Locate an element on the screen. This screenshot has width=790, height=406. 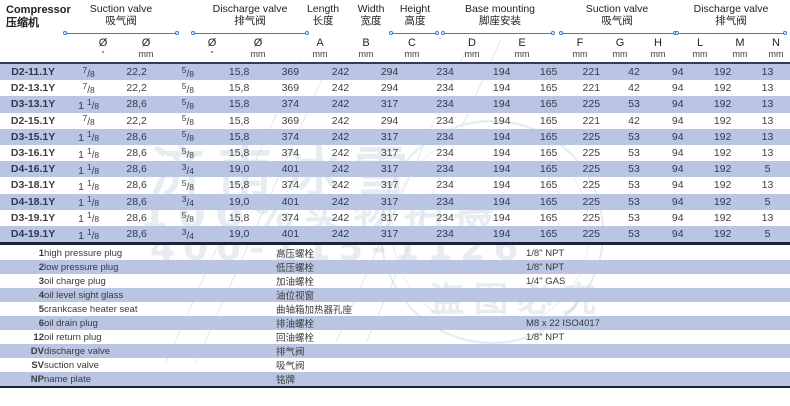
legend-label-en: oil level sight glass is located at coordinates (84, 295).